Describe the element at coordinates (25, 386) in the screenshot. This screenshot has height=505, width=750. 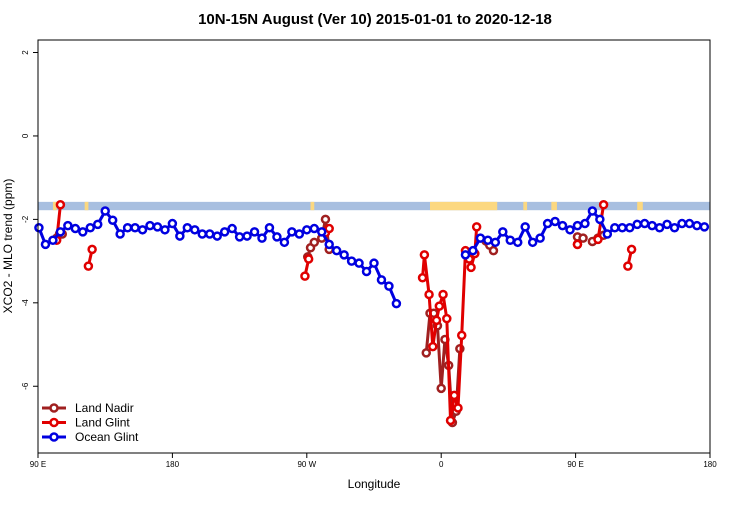
I see `y-tick-label: -6` at that location.